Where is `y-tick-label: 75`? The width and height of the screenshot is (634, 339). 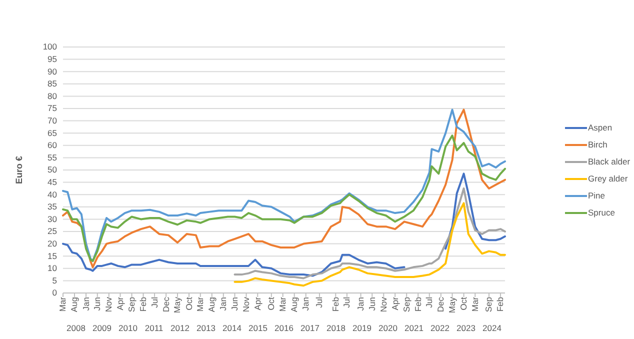 y-tick-label: 75 is located at coordinates (53, 108).